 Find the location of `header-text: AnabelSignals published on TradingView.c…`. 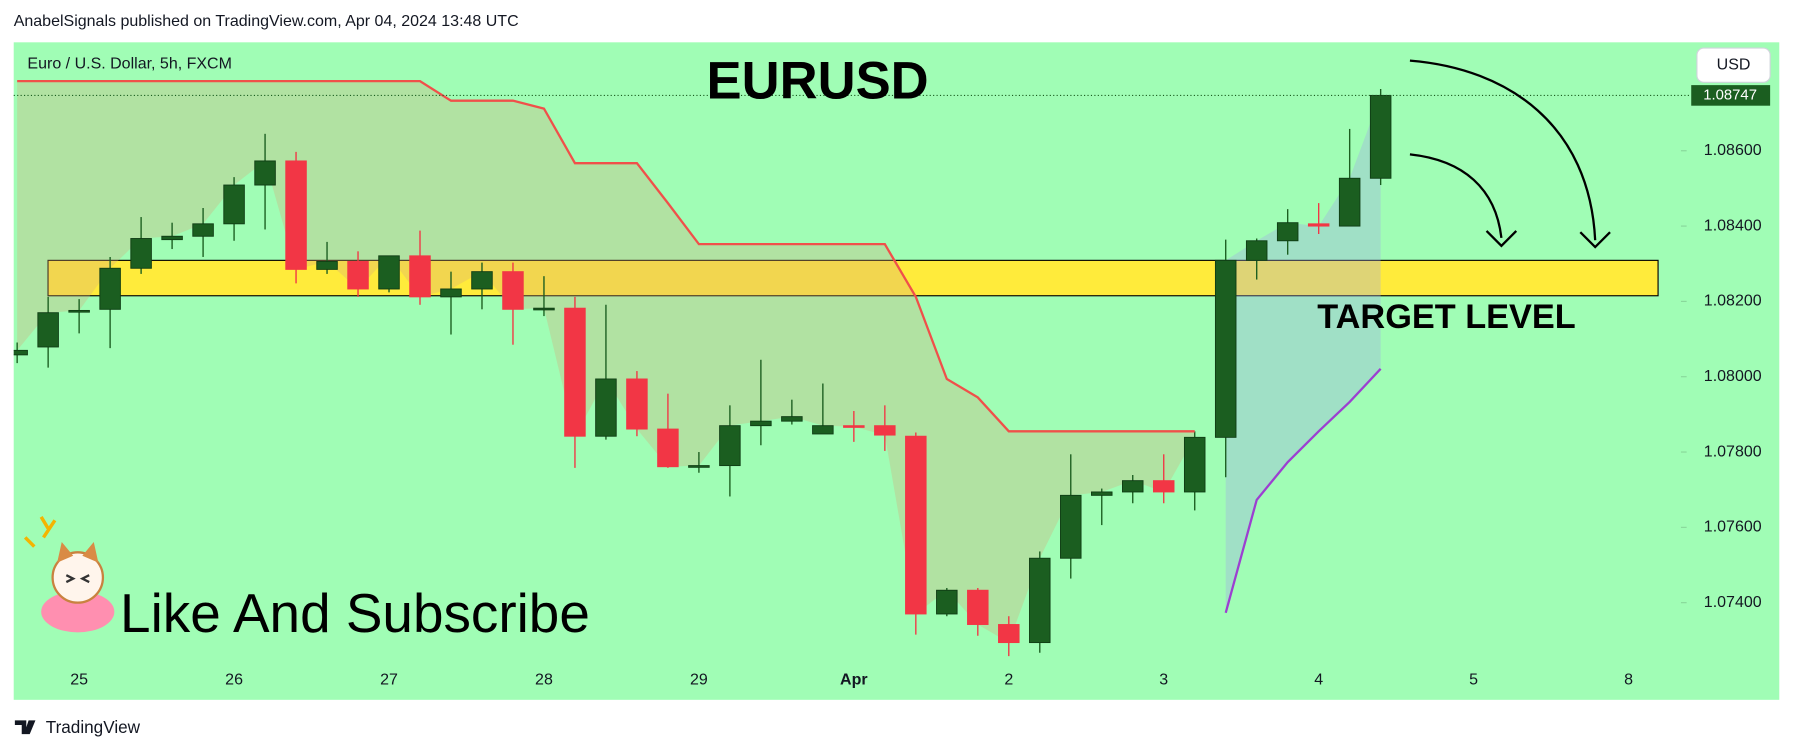

header-text: AnabelSignals published on TradingView.c… is located at coordinates (266, 21).